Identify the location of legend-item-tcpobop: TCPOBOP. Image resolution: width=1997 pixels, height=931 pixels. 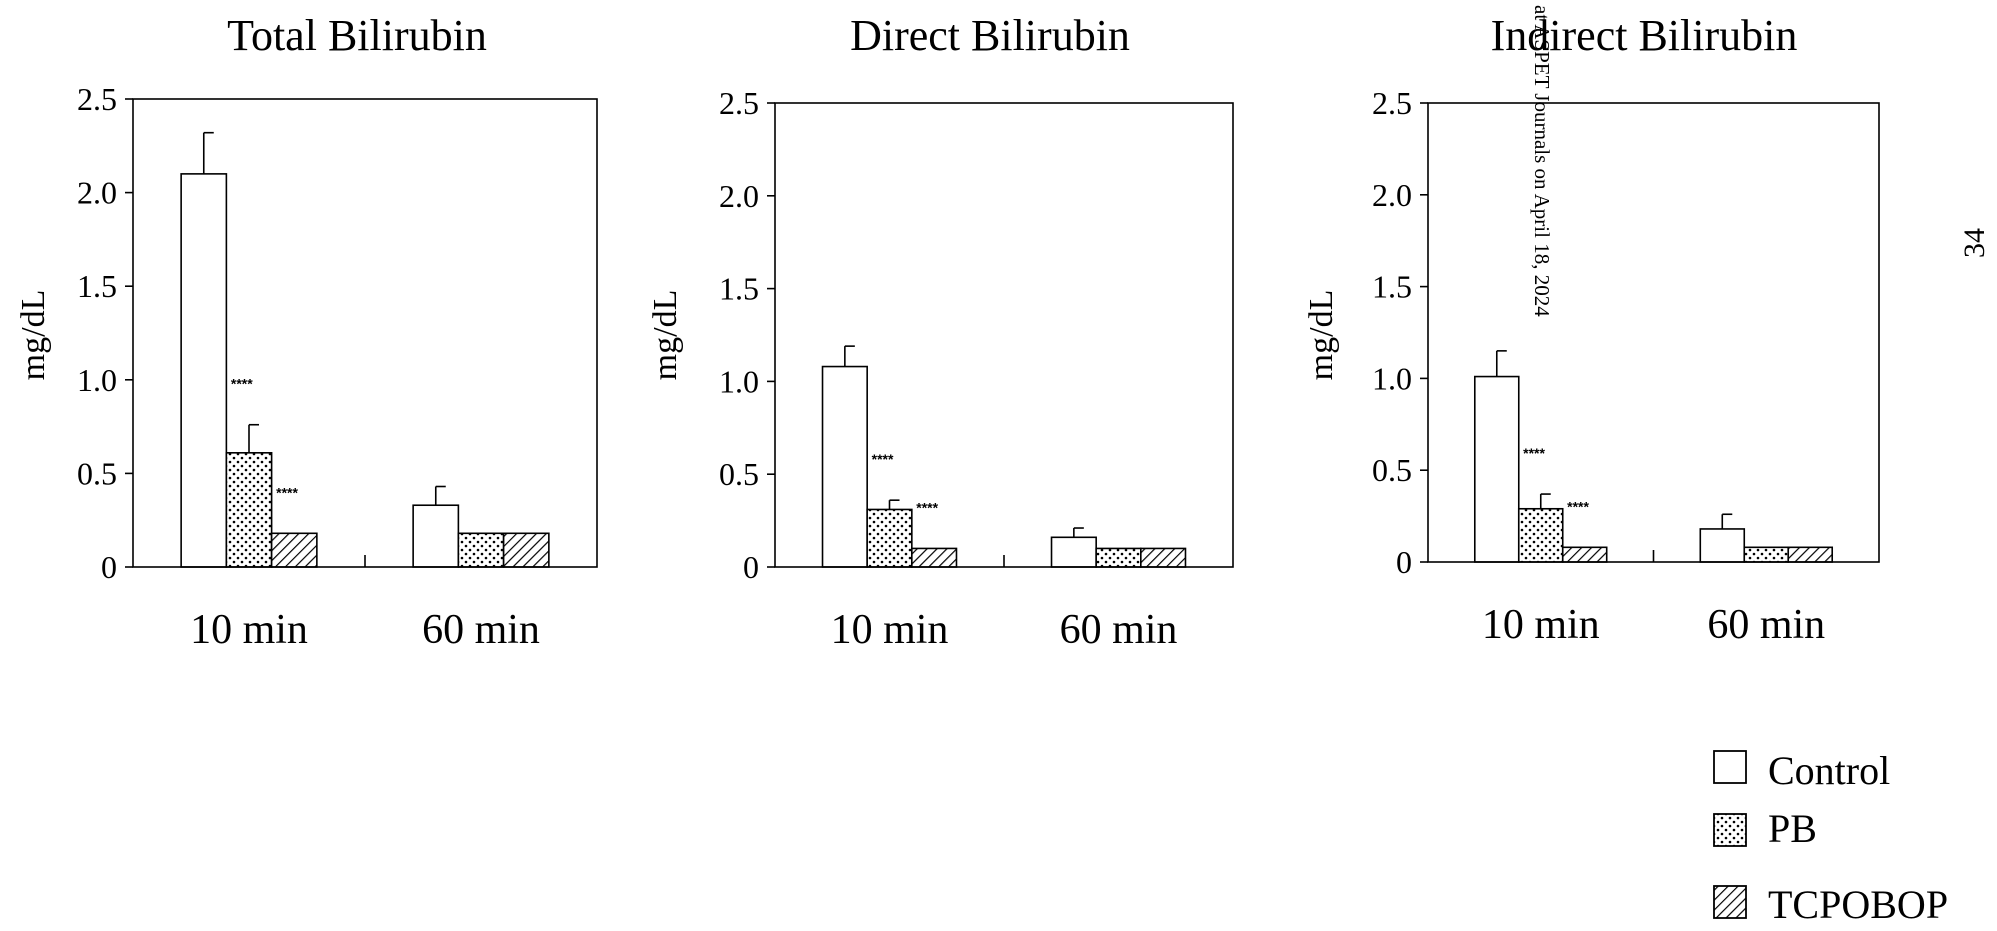
(1830, 904).